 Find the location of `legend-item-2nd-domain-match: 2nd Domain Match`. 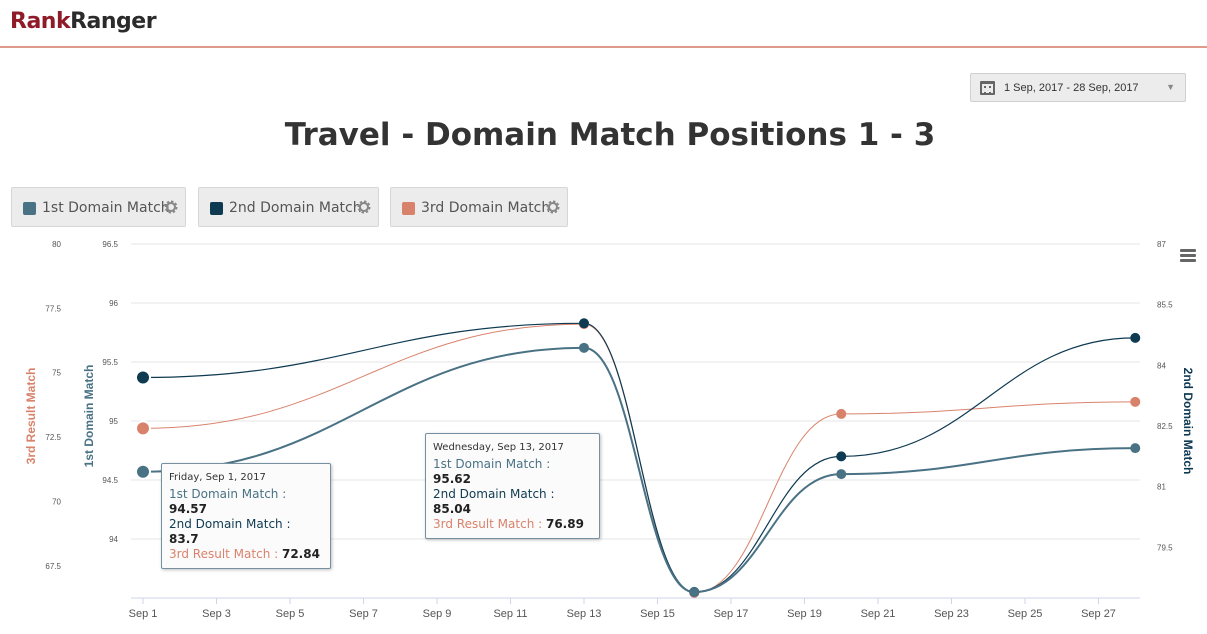

legend-item-2nd-domain-match: 2nd Domain Match is located at coordinates (288, 207).